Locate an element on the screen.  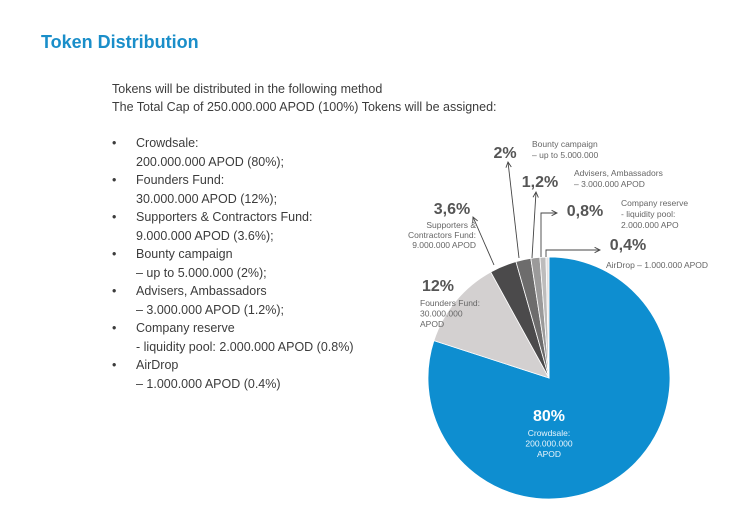
slice-description-label: AirDrop – 1.000.000 APOD is located at coordinates (657, 265).